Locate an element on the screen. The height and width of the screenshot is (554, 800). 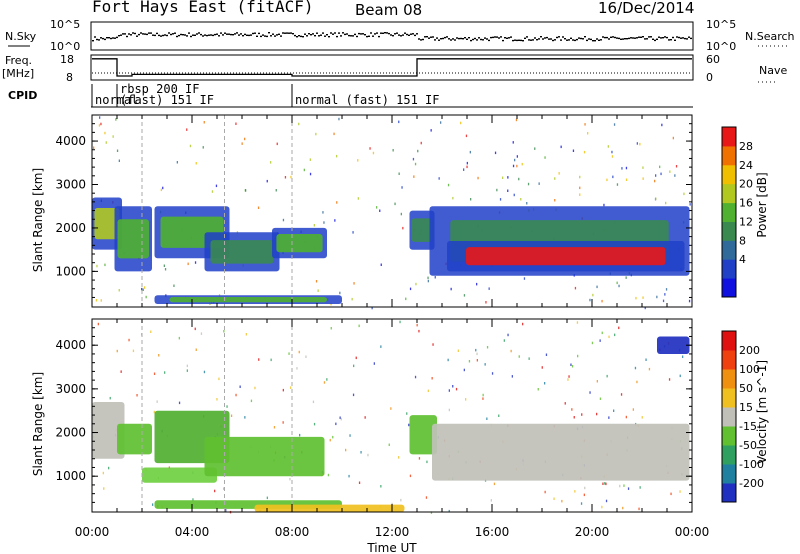
freq-unit-label: [MHz] is located at coordinates (18, 73).